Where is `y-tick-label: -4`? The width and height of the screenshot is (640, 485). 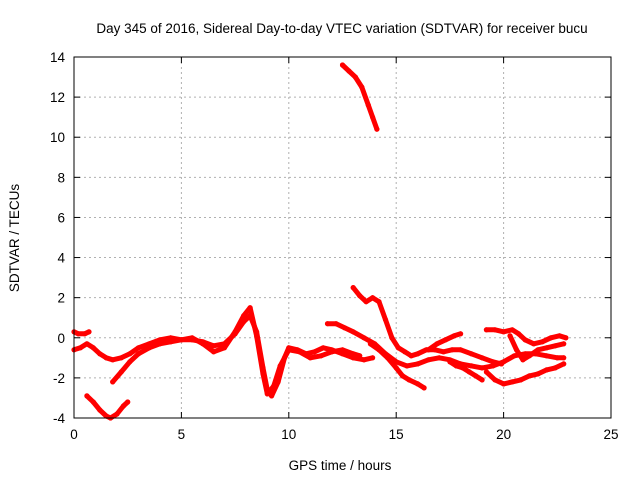
y-tick-label: -4 is located at coordinates (59, 418).